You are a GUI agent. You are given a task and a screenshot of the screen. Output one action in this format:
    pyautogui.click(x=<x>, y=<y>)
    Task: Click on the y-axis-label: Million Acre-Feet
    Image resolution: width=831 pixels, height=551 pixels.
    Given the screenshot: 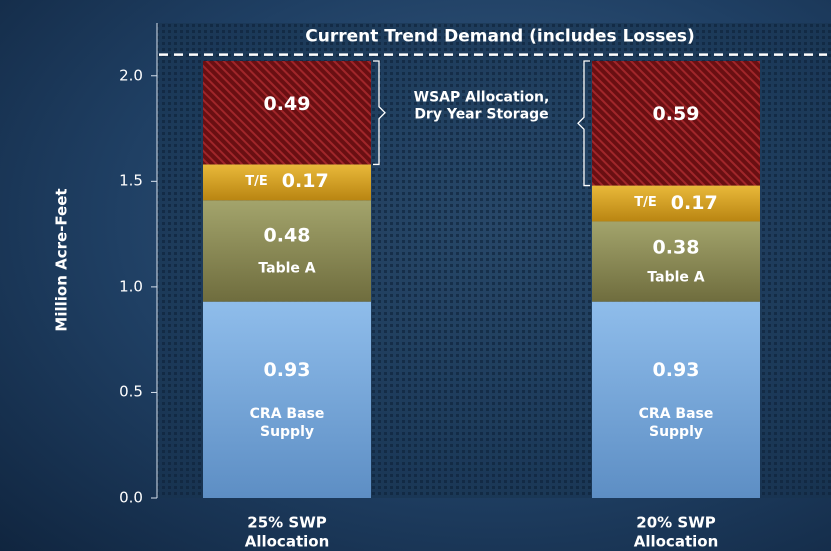 What is the action you would take?
    pyautogui.click(x=61, y=260)
    